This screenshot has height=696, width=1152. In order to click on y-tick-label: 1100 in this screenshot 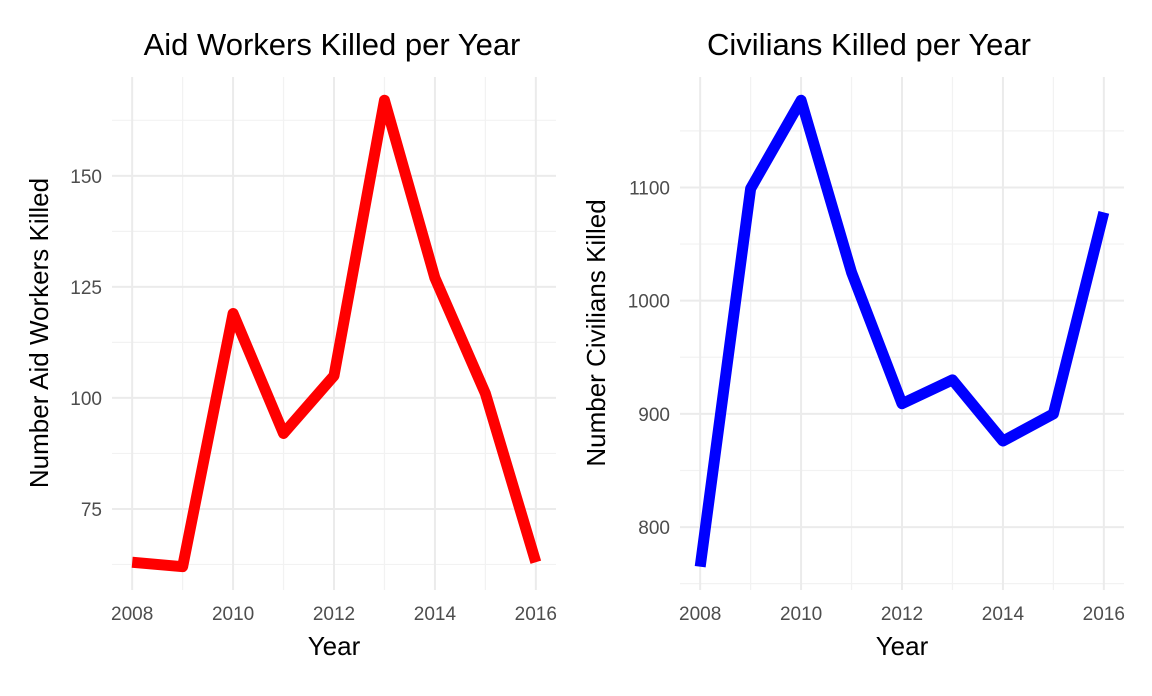, I will do `click(649, 188)`.